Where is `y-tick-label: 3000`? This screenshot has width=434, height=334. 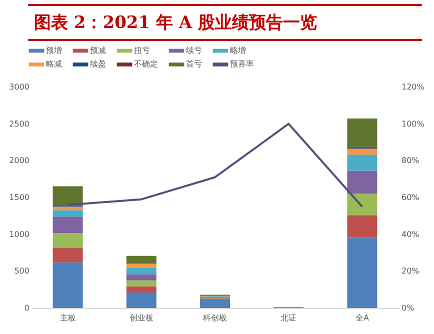
y-tick-label: 3000 is located at coordinates (19, 87).